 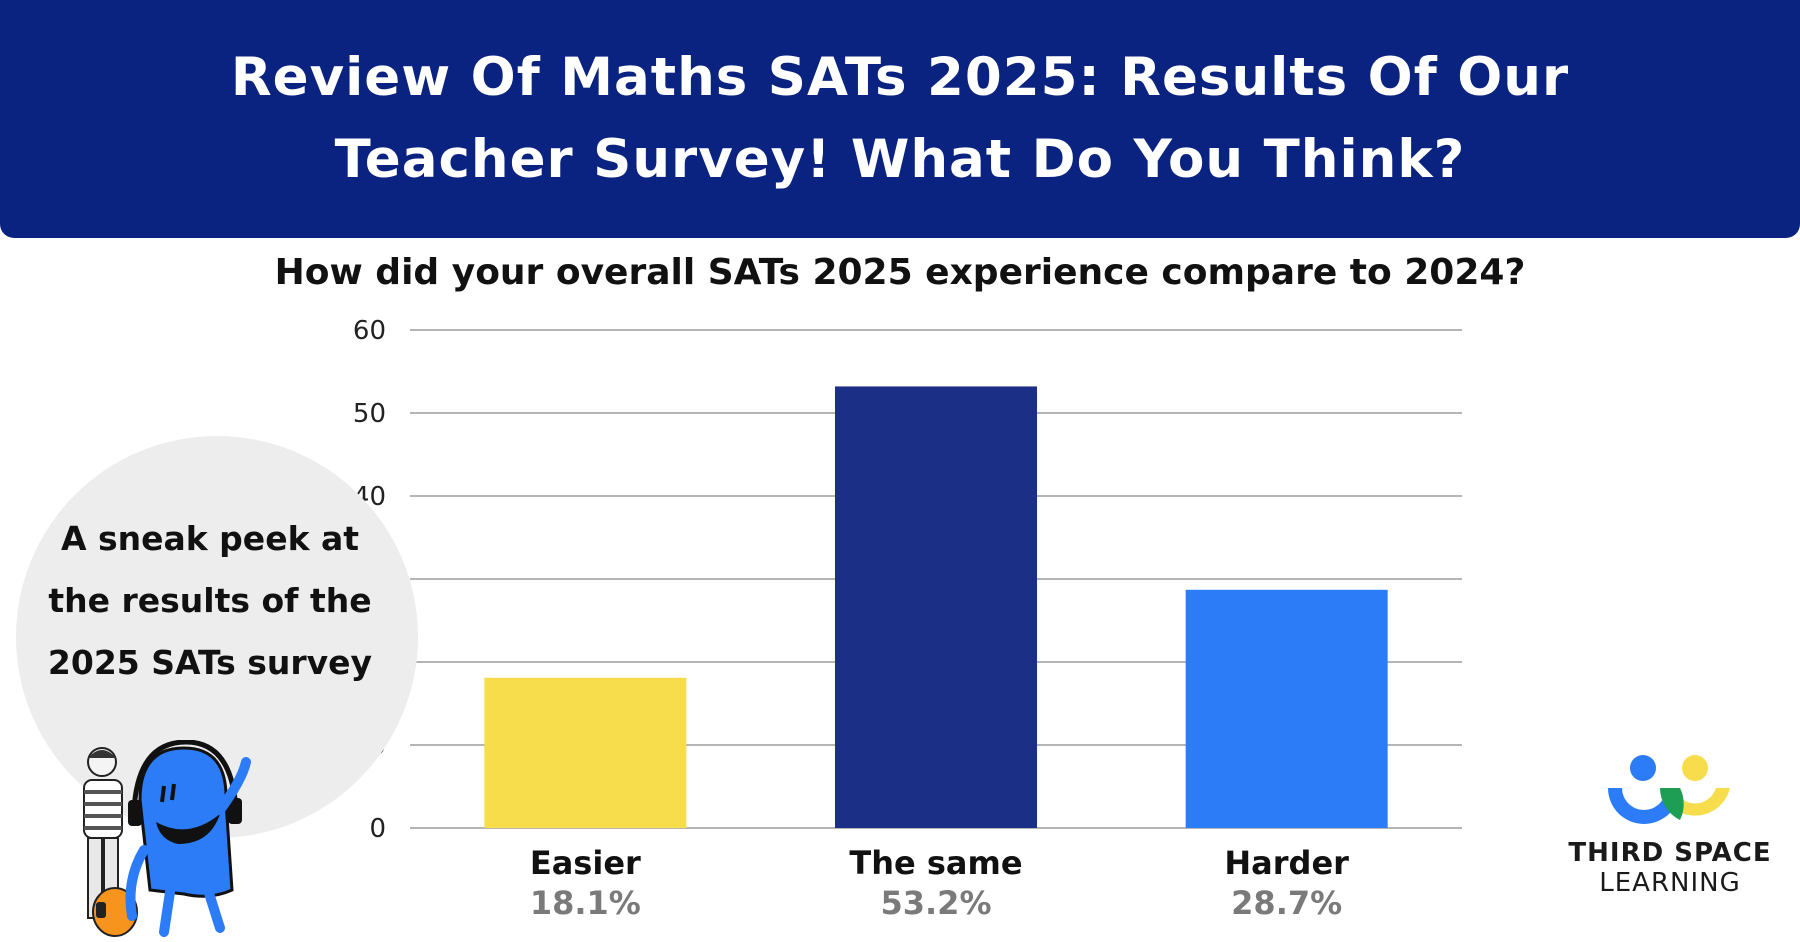 I want to click on value-label: 28.7%, so click(x=1286, y=903).